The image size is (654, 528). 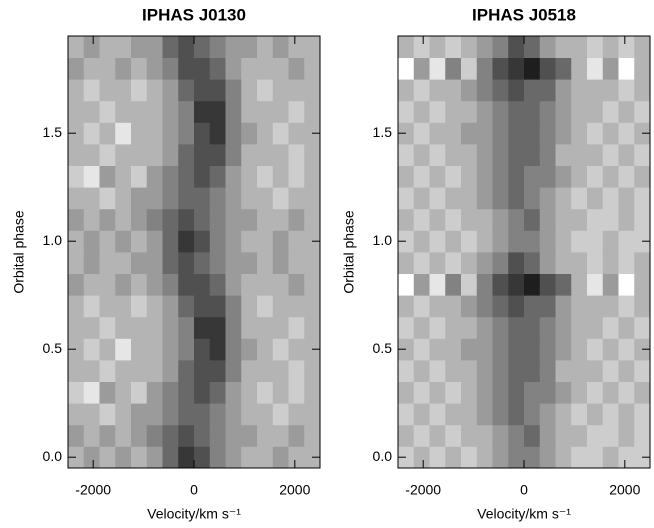 I want to click on y-axis-label: Orbital phase, so click(x=19, y=251).